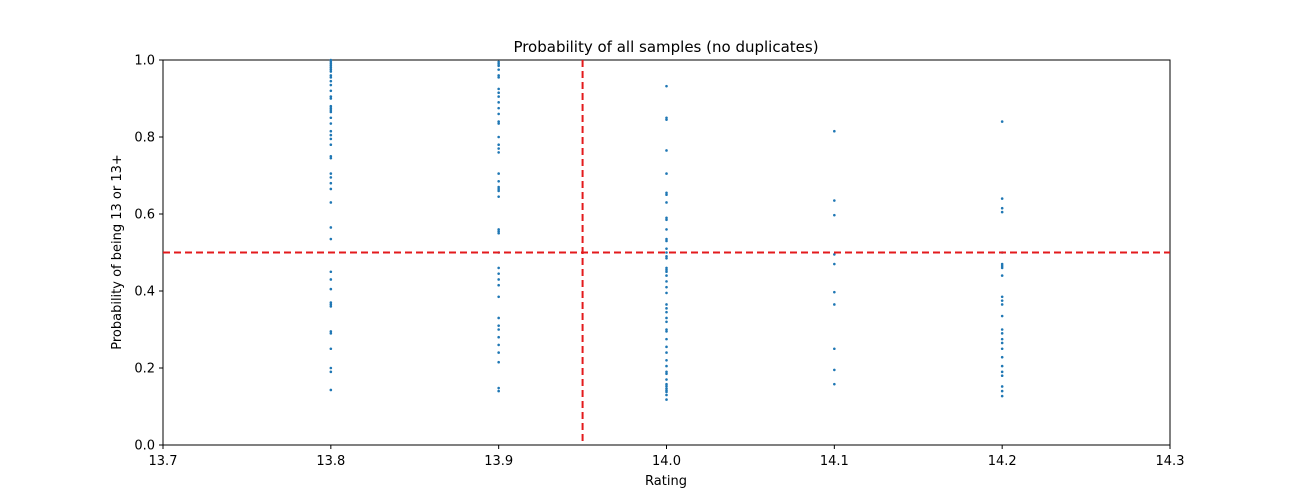  I want to click on y-tick-label: 0.4, so click(144, 292).